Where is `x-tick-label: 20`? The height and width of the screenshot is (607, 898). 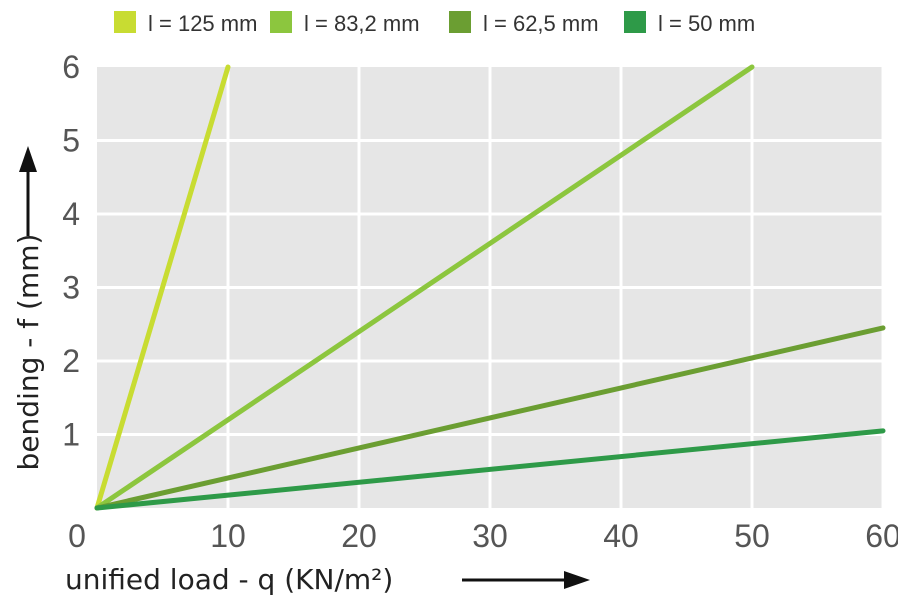
x-tick-label: 20 is located at coordinates (359, 536).